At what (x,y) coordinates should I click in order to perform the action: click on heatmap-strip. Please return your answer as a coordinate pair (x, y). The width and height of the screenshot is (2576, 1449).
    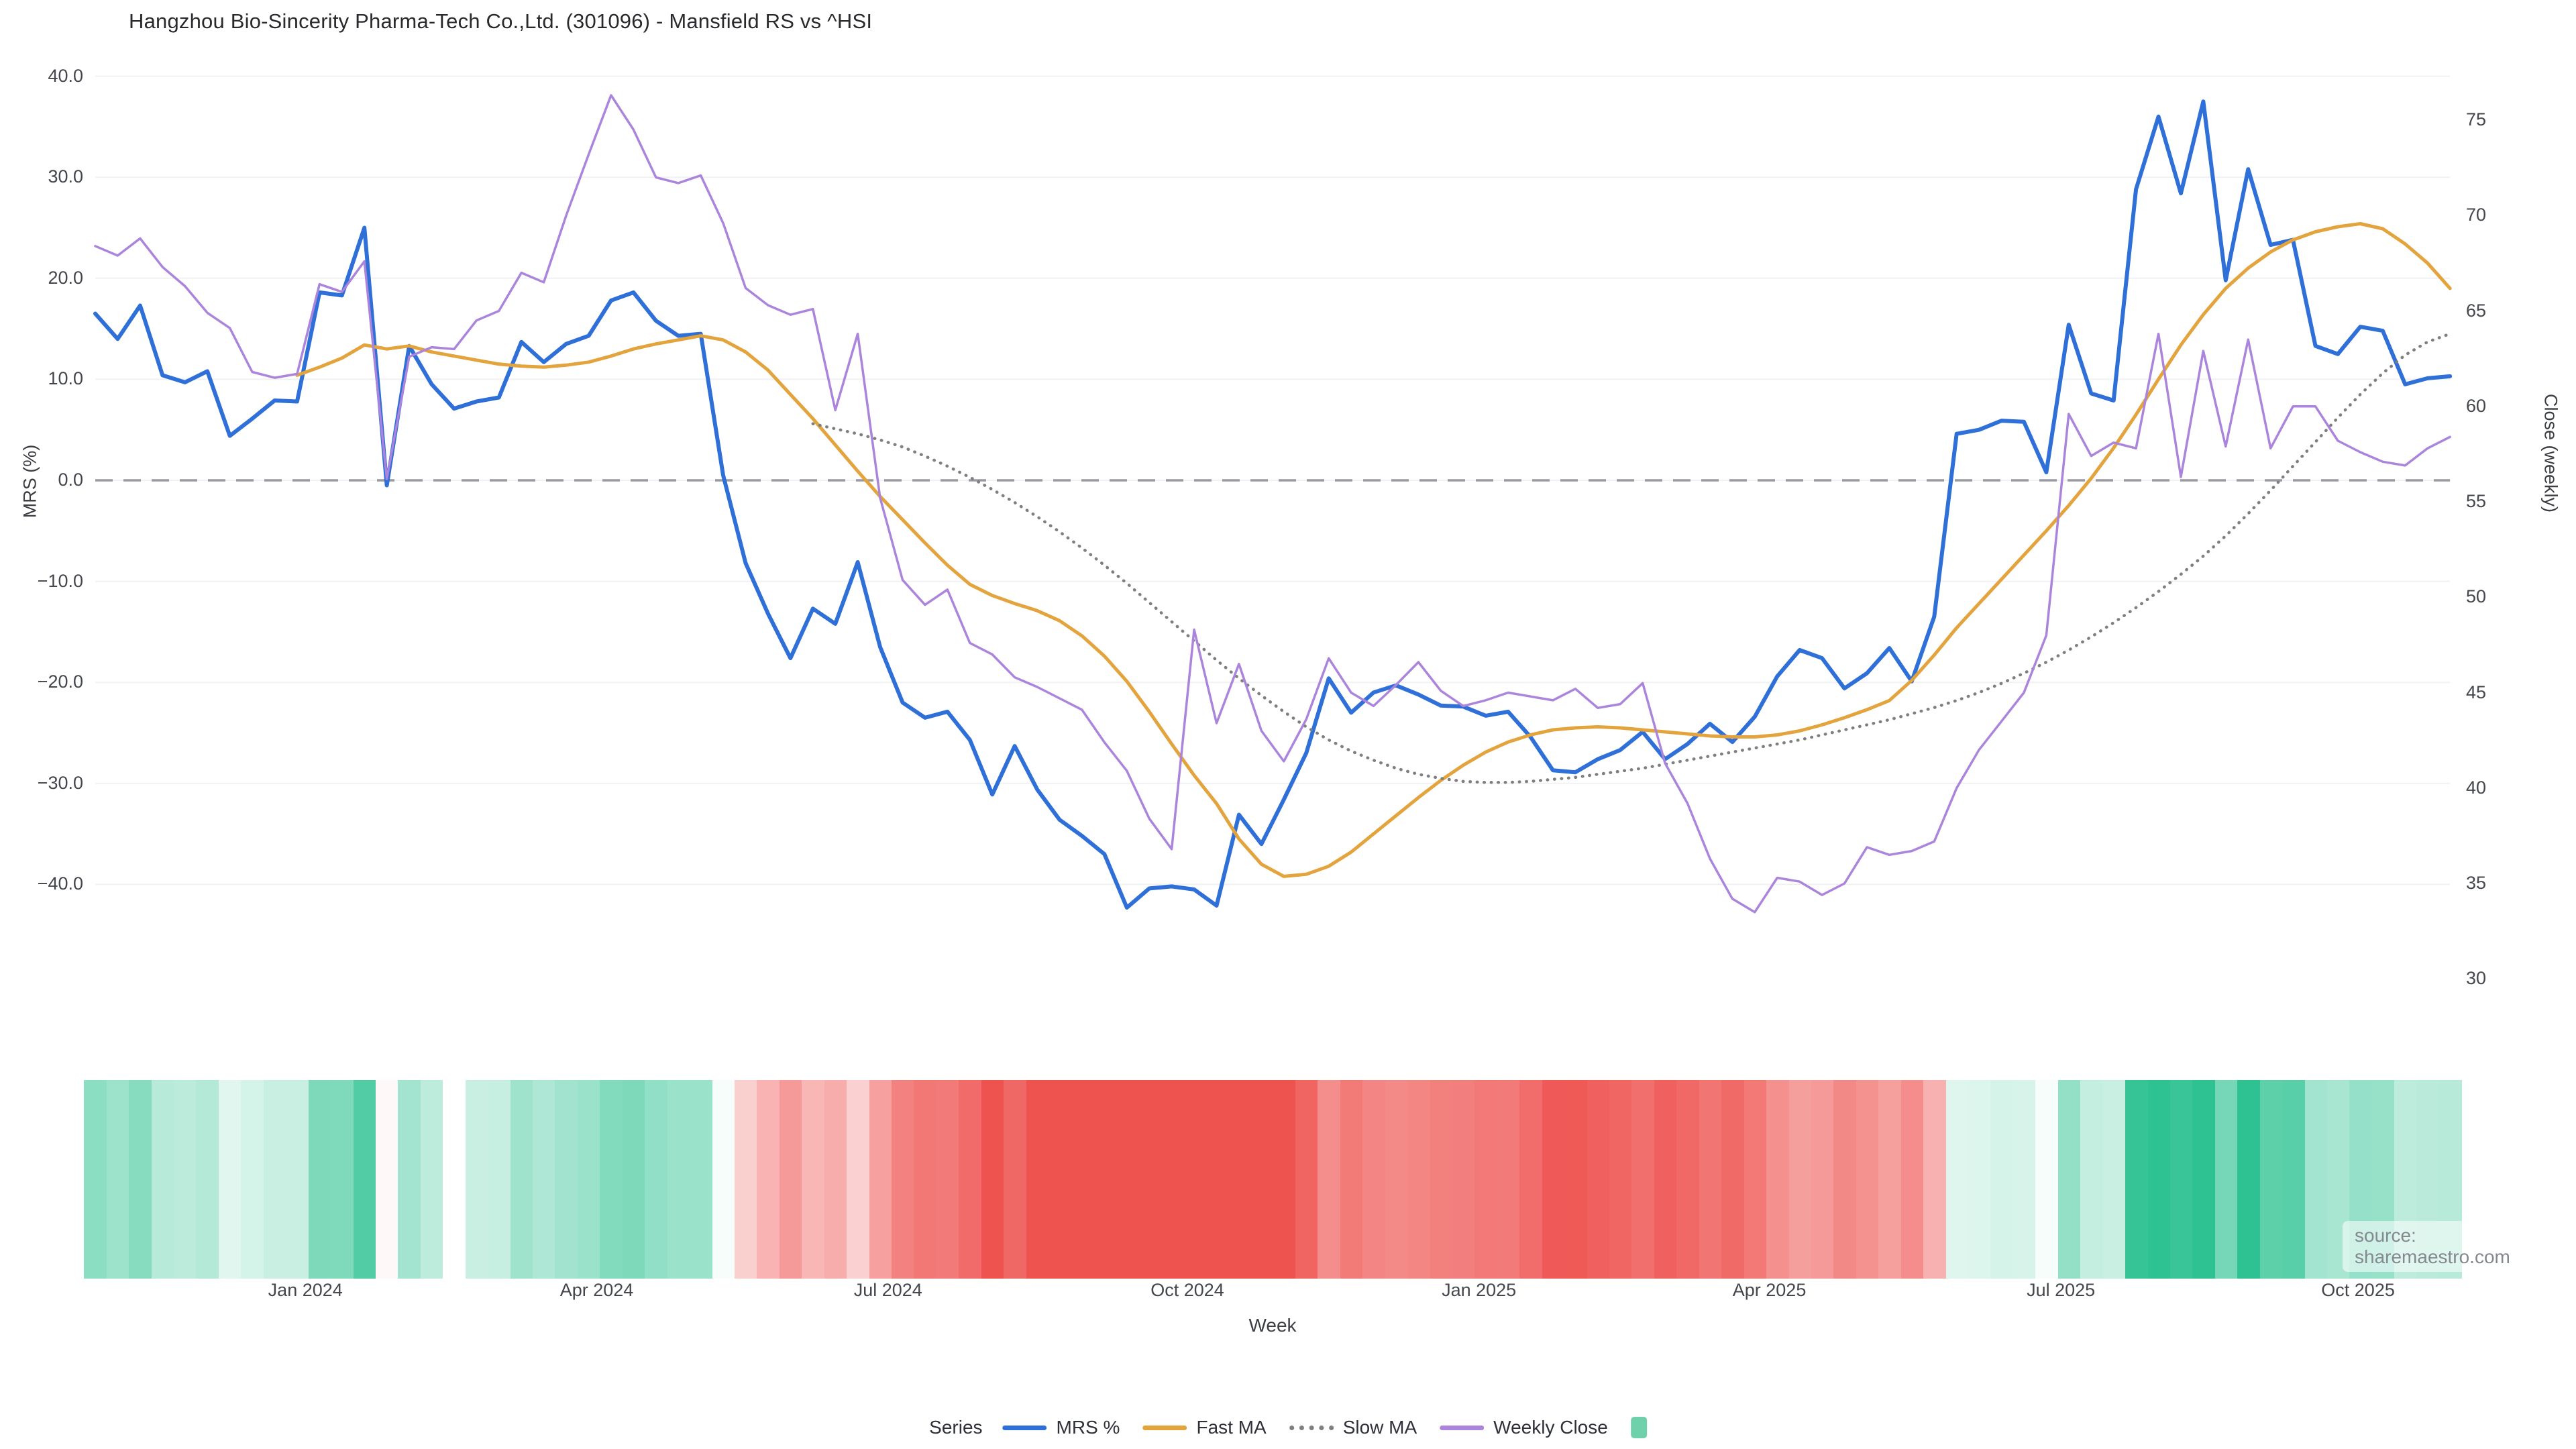
    Looking at the image, I should click on (1273, 1179).